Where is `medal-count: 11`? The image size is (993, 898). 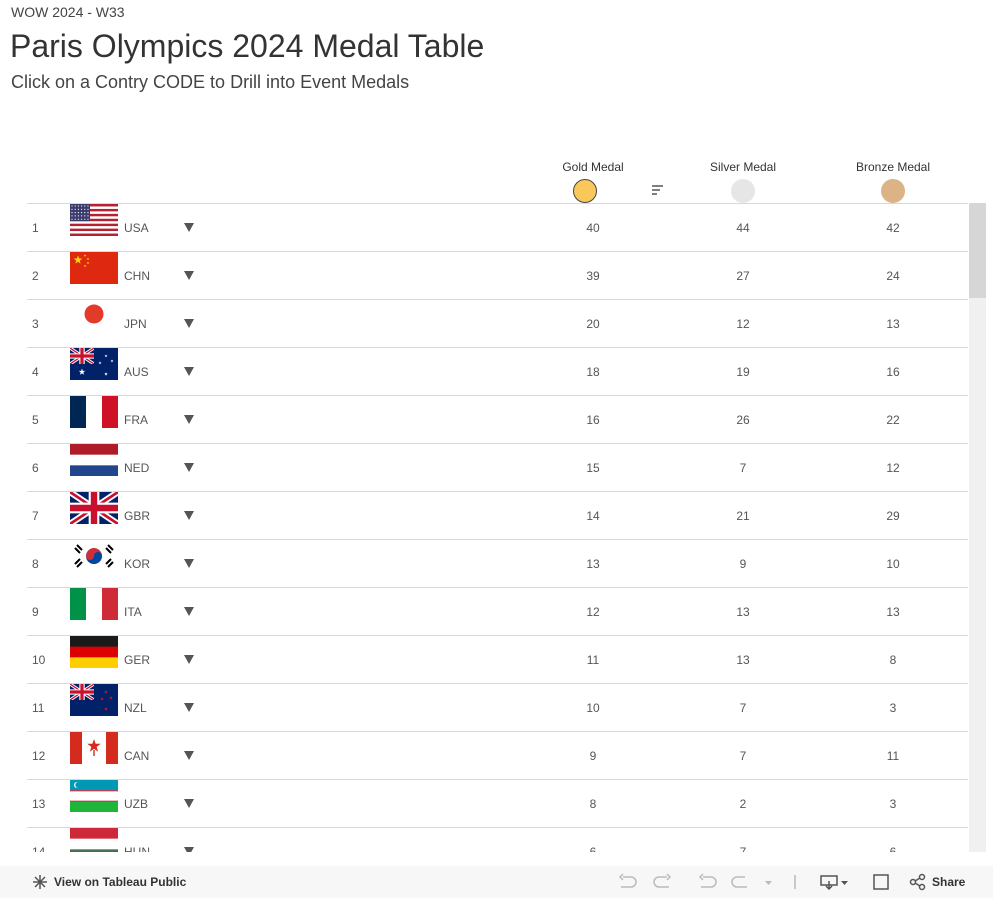
medal-count: 11 is located at coordinates (593, 660).